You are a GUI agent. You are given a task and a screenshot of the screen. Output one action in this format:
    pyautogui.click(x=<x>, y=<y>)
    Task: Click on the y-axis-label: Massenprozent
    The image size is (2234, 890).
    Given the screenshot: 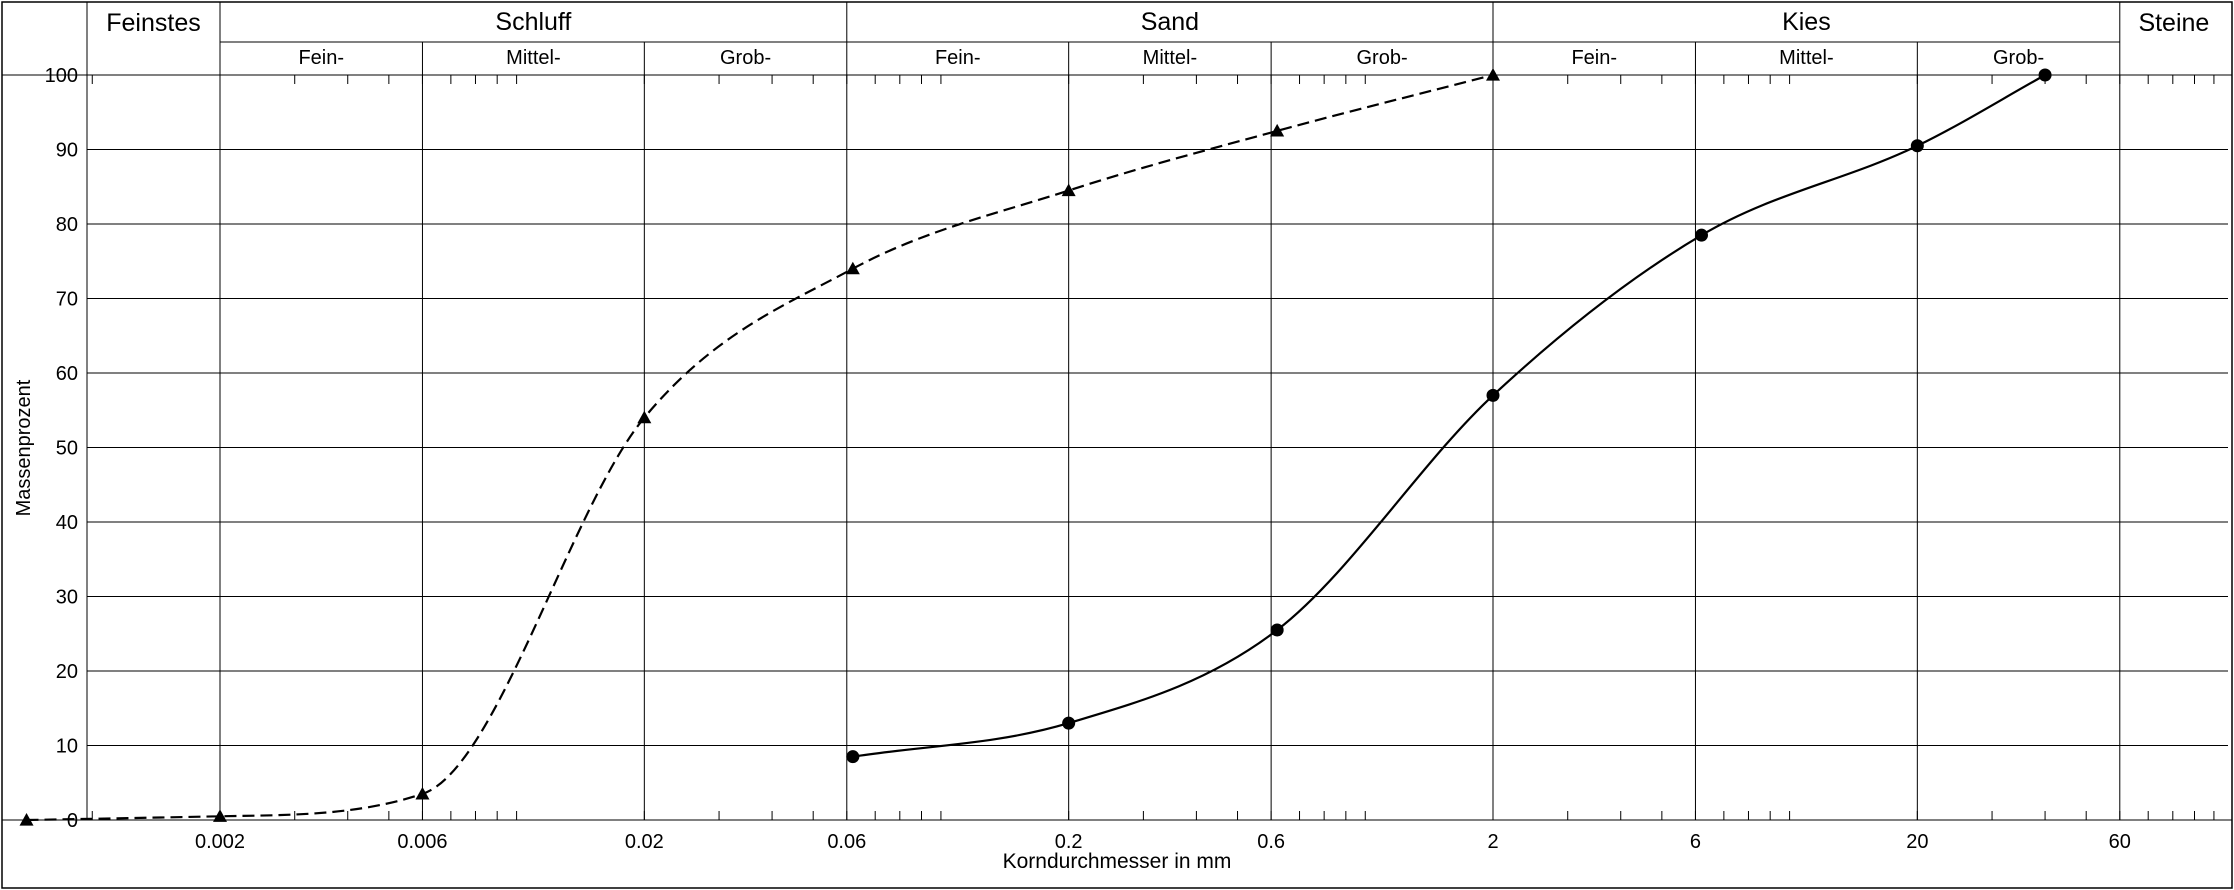 What is the action you would take?
    pyautogui.click(x=24, y=447)
    